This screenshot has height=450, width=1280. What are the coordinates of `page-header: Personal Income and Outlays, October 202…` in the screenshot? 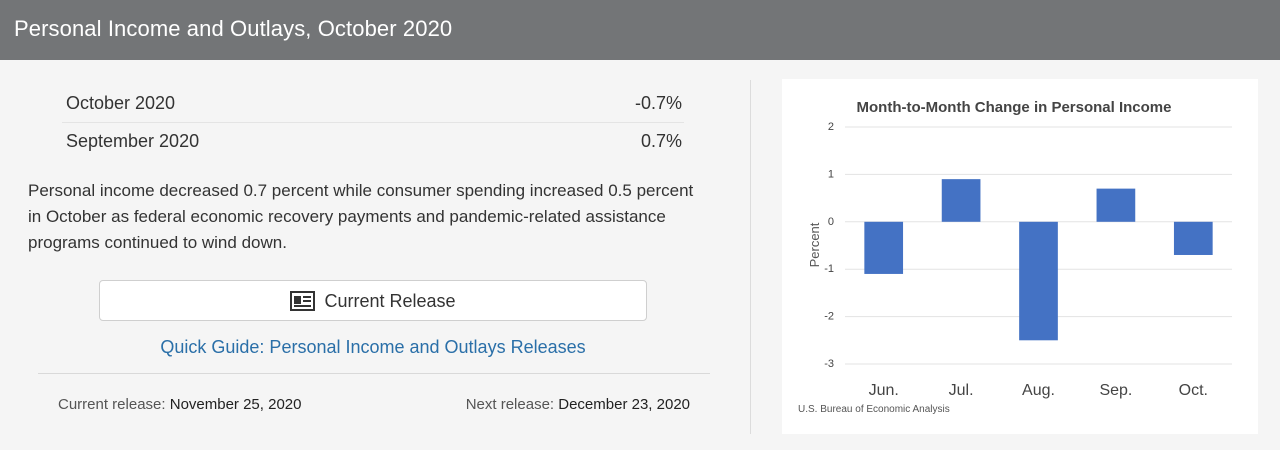 It's located at (640, 30).